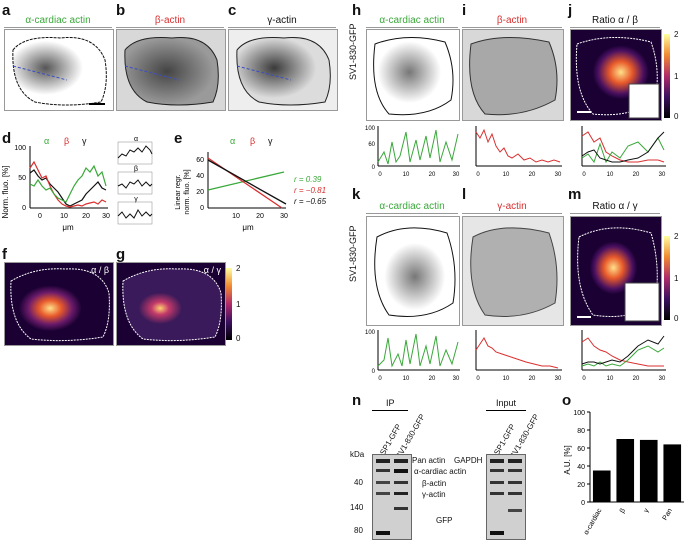 The width and height of the screenshot is (690, 545). Describe the element at coordinates (581, 467) in the screenshot. I see `chart-o-ytick-label: 40` at that location.